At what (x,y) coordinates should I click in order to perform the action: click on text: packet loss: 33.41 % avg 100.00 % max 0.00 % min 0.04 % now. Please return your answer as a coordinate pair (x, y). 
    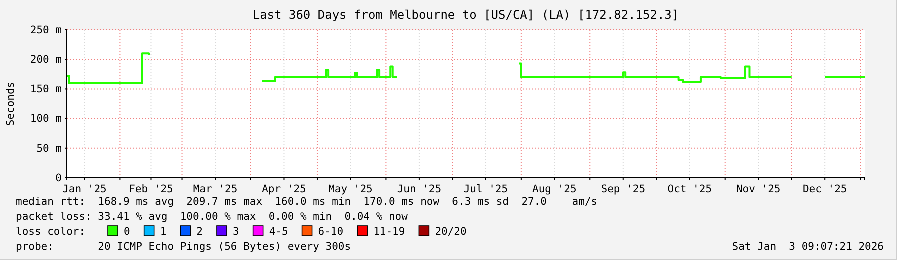
    Looking at the image, I should click on (212, 217).